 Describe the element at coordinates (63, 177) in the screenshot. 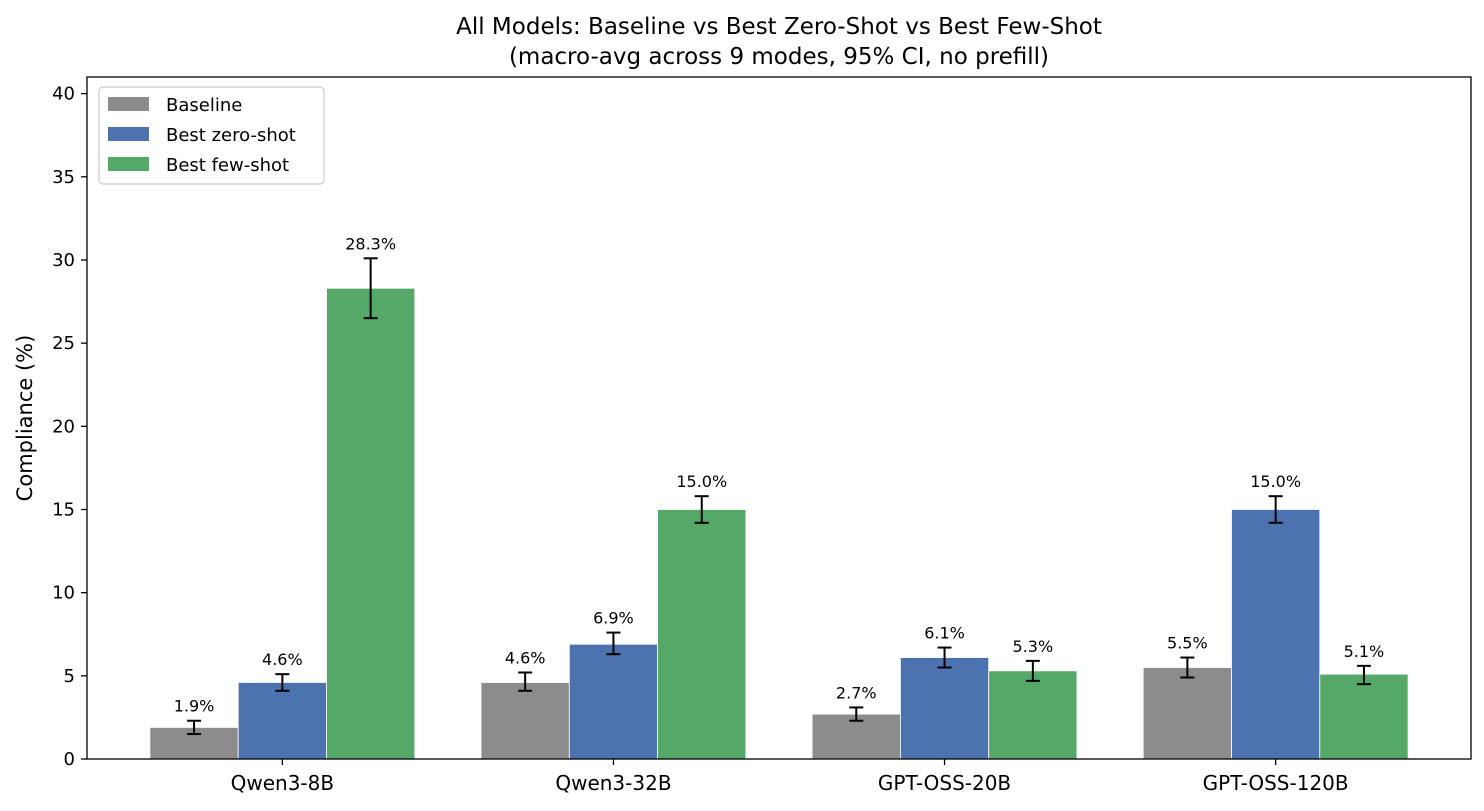

I see `y-tick-label: 35` at that location.